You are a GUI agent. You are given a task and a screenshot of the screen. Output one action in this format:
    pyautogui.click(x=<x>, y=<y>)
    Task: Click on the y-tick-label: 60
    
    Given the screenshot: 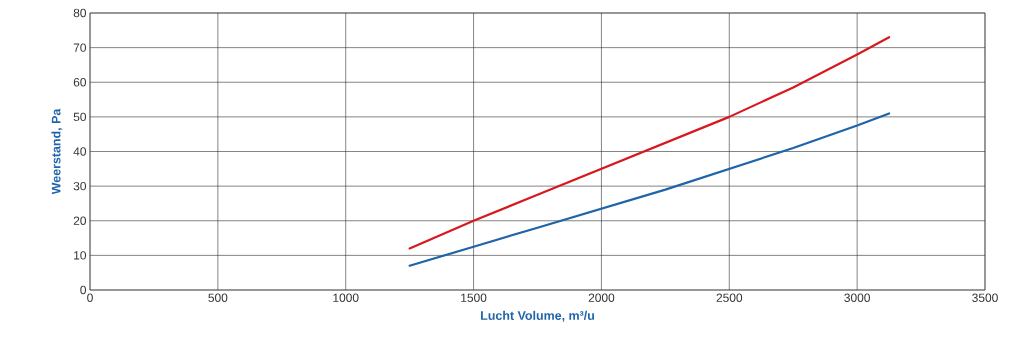 What is the action you would take?
    pyautogui.click(x=80, y=82)
    